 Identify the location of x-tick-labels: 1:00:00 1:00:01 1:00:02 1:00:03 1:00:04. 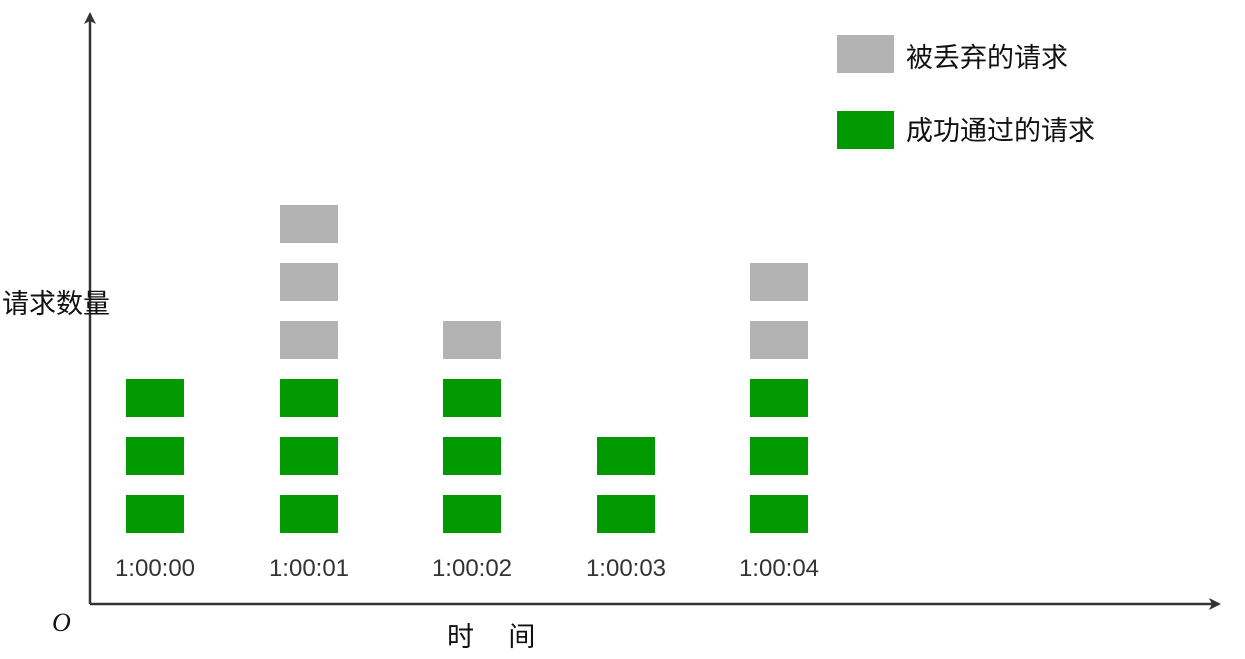
(467, 568).